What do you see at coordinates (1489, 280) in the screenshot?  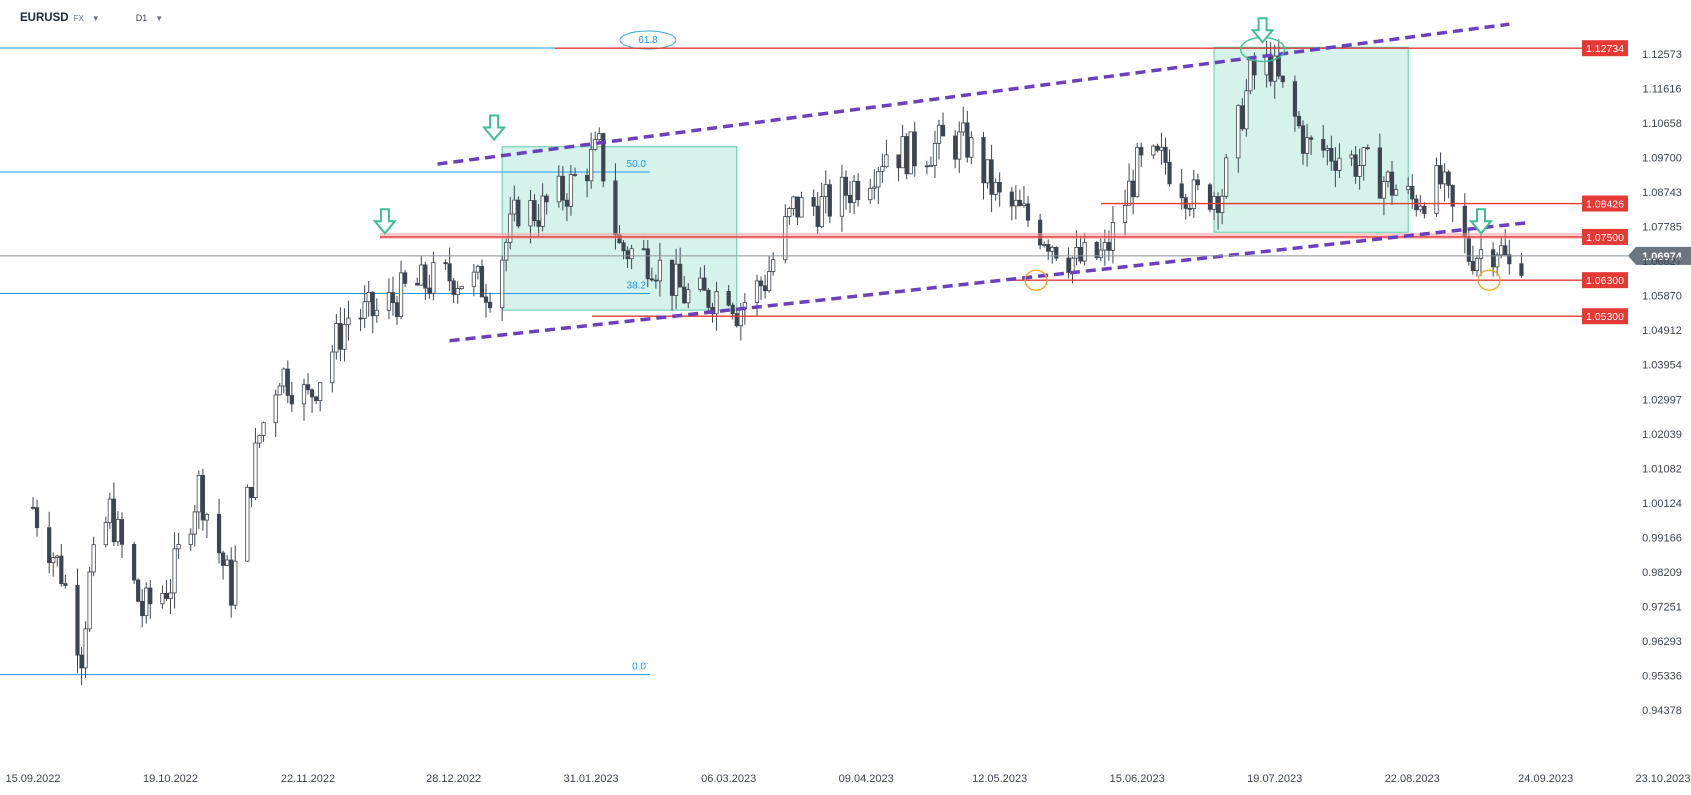 I see `highlight-circle` at bounding box center [1489, 280].